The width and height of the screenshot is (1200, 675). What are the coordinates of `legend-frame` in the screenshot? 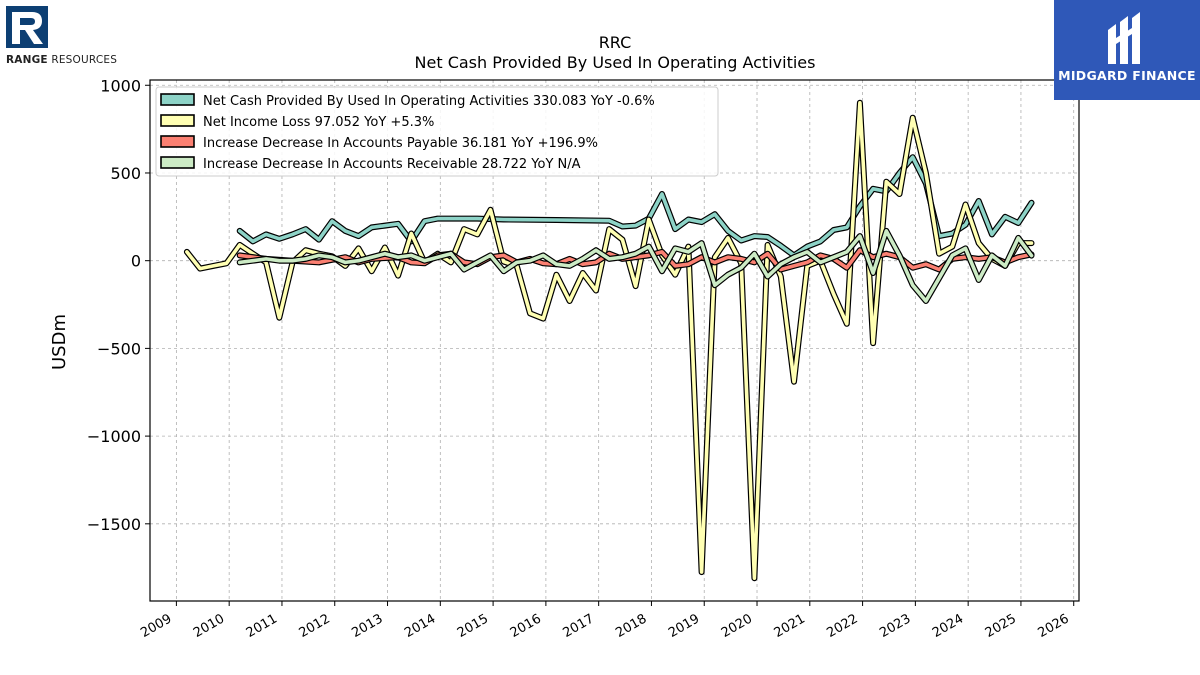 It's located at (437, 131).